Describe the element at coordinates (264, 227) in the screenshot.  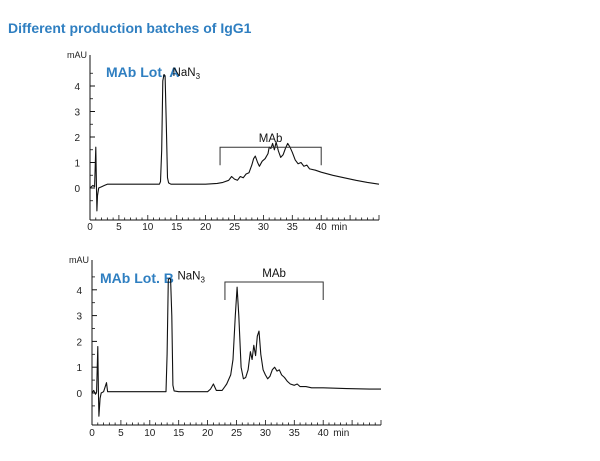
I see `panel-0-x-tick-label: 30` at that location.